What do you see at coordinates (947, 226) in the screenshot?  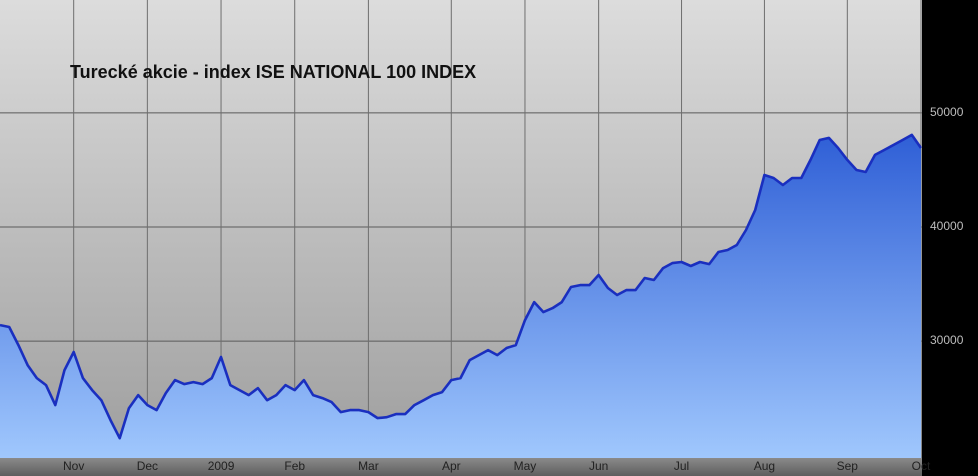 I see `y-tick-label: 40000` at bounding box center [947, 226].